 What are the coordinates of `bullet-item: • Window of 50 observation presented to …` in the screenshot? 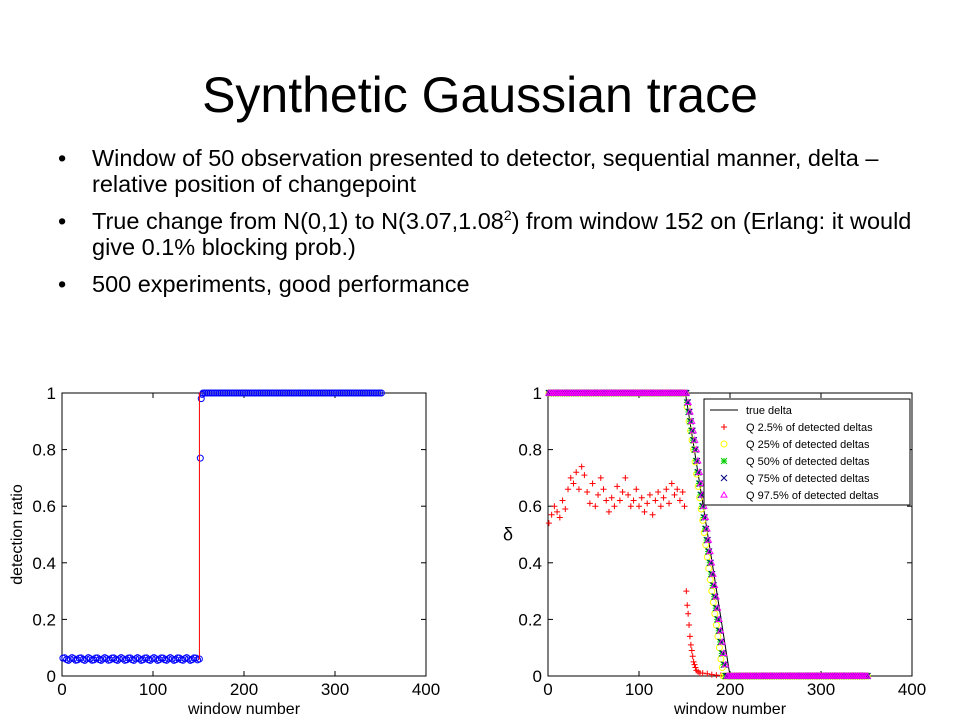 It's located at (498, 171).